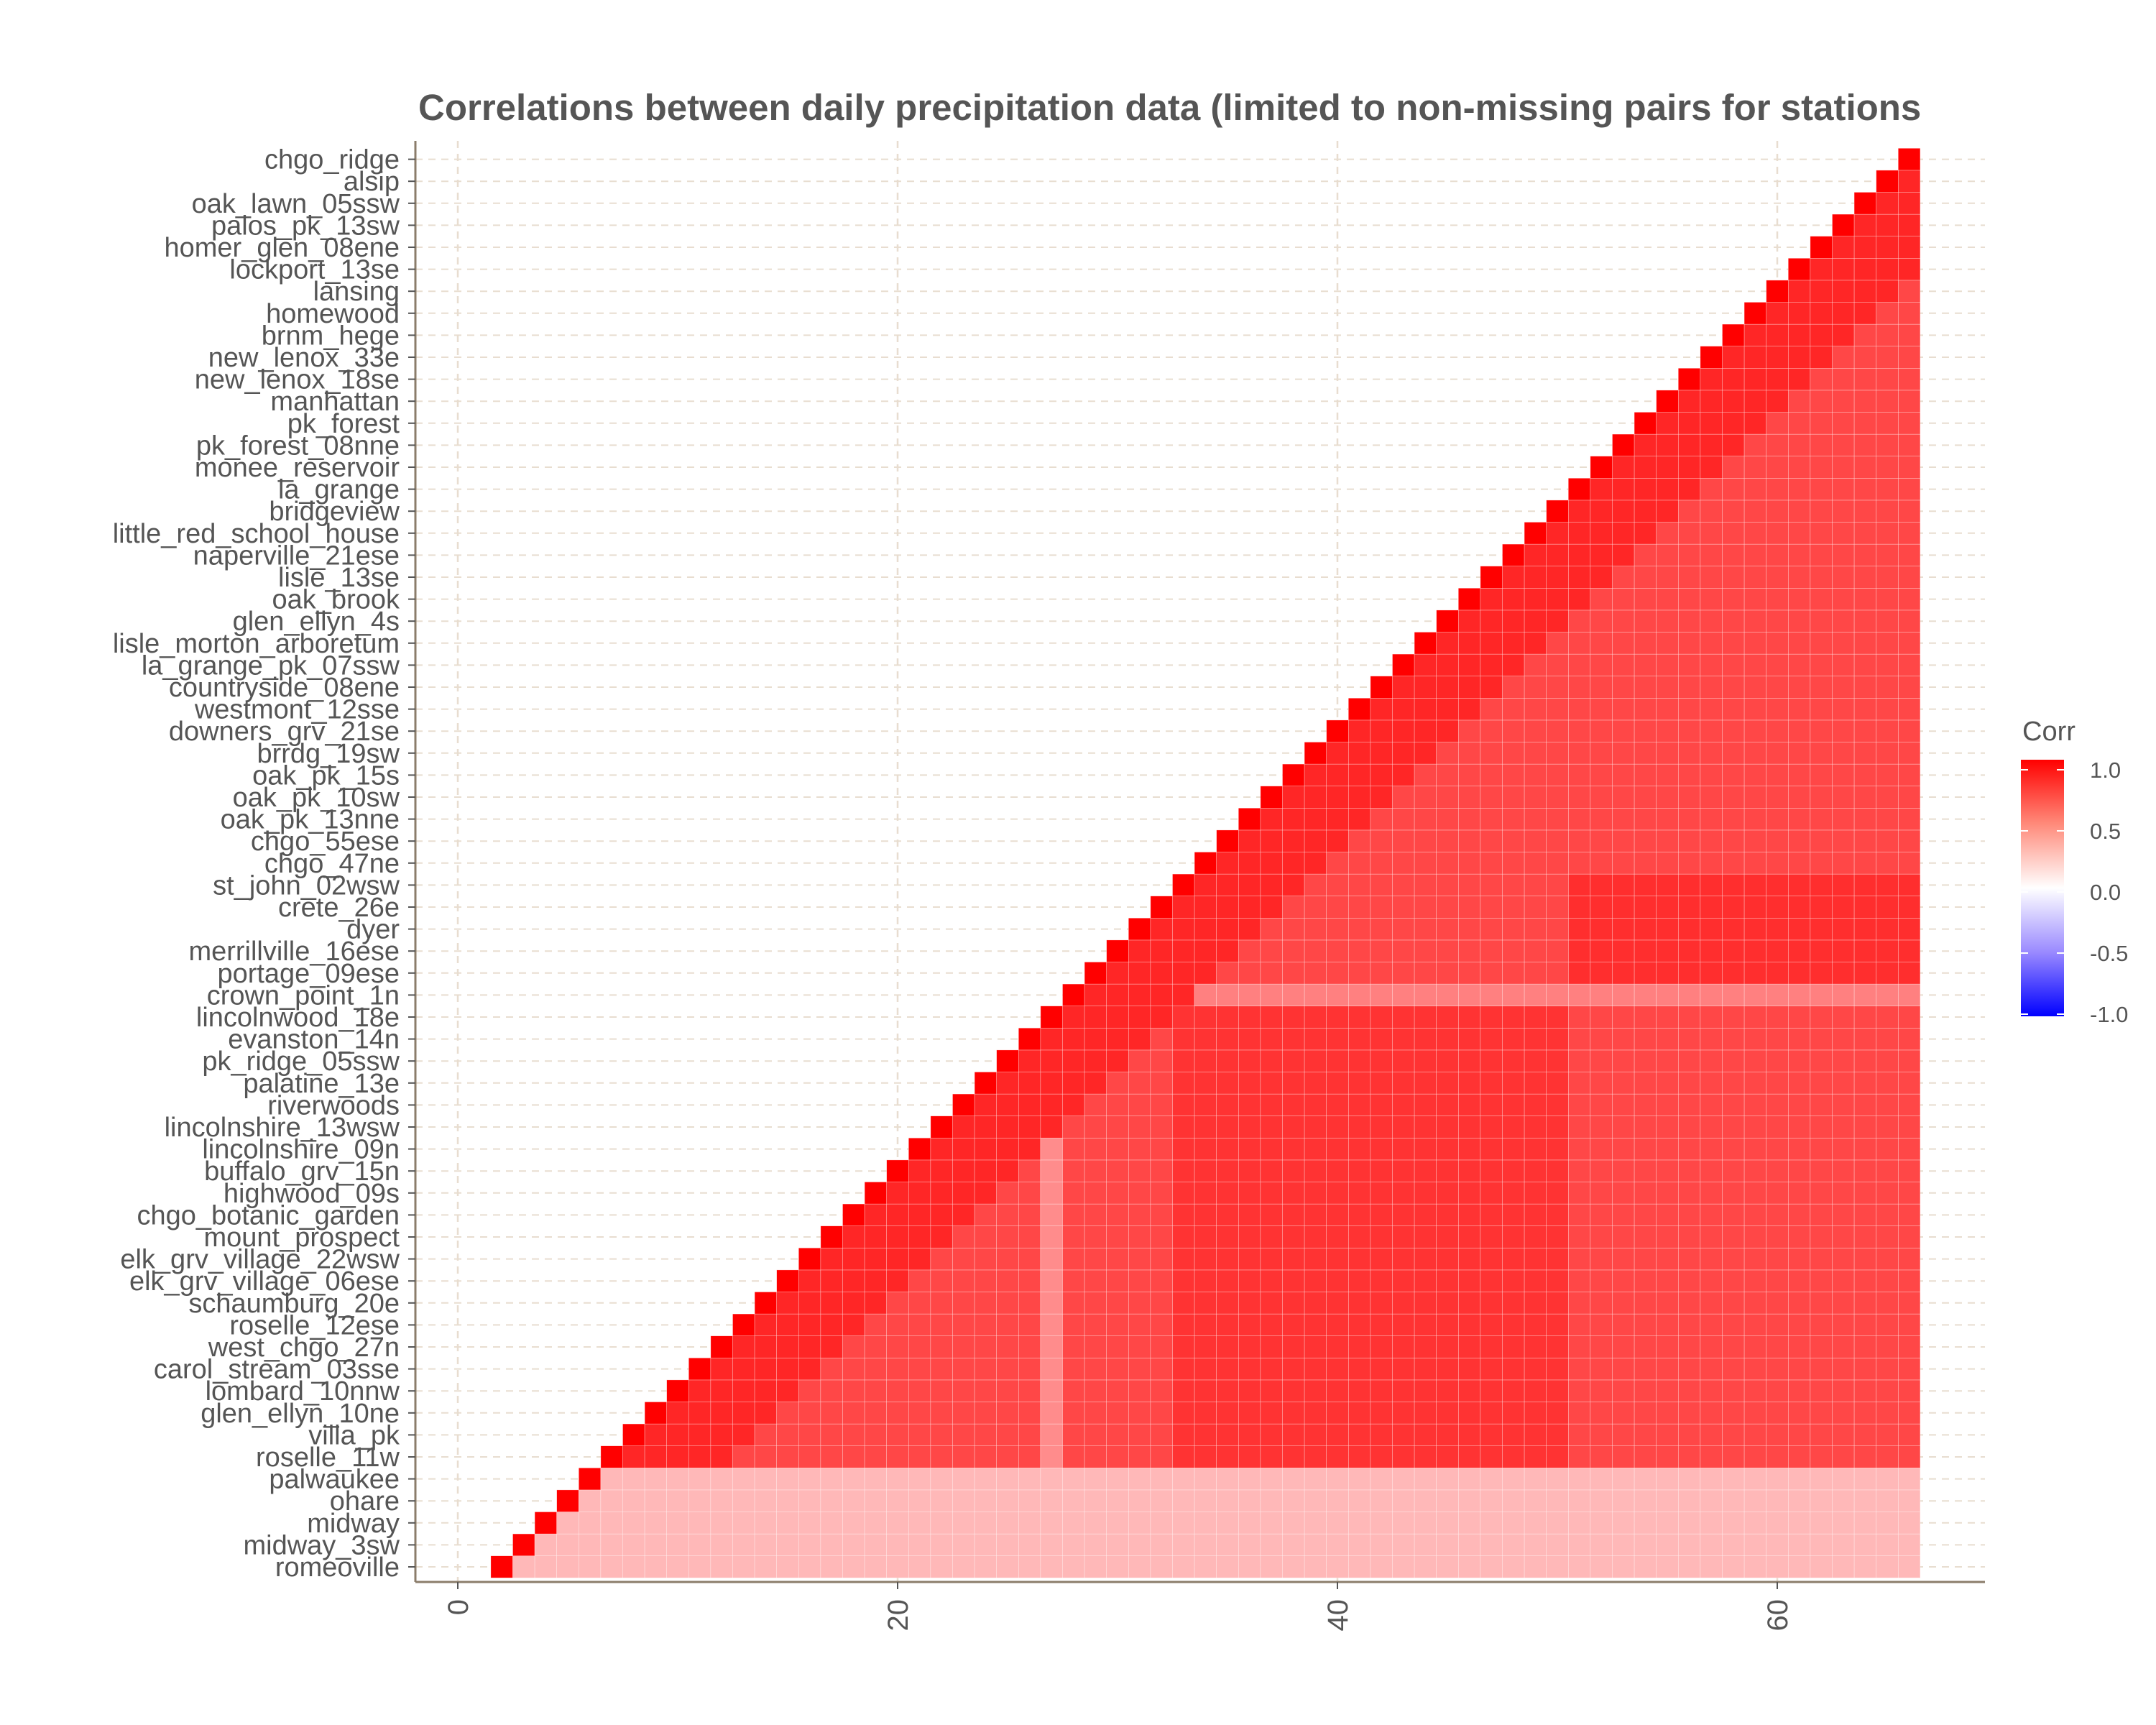 This screenshot has height=1725, width=2156. Describe the element at coordinates (316, 798) in the screenshot. I see `y-tick-label: oak_pk_10sw` at that location.